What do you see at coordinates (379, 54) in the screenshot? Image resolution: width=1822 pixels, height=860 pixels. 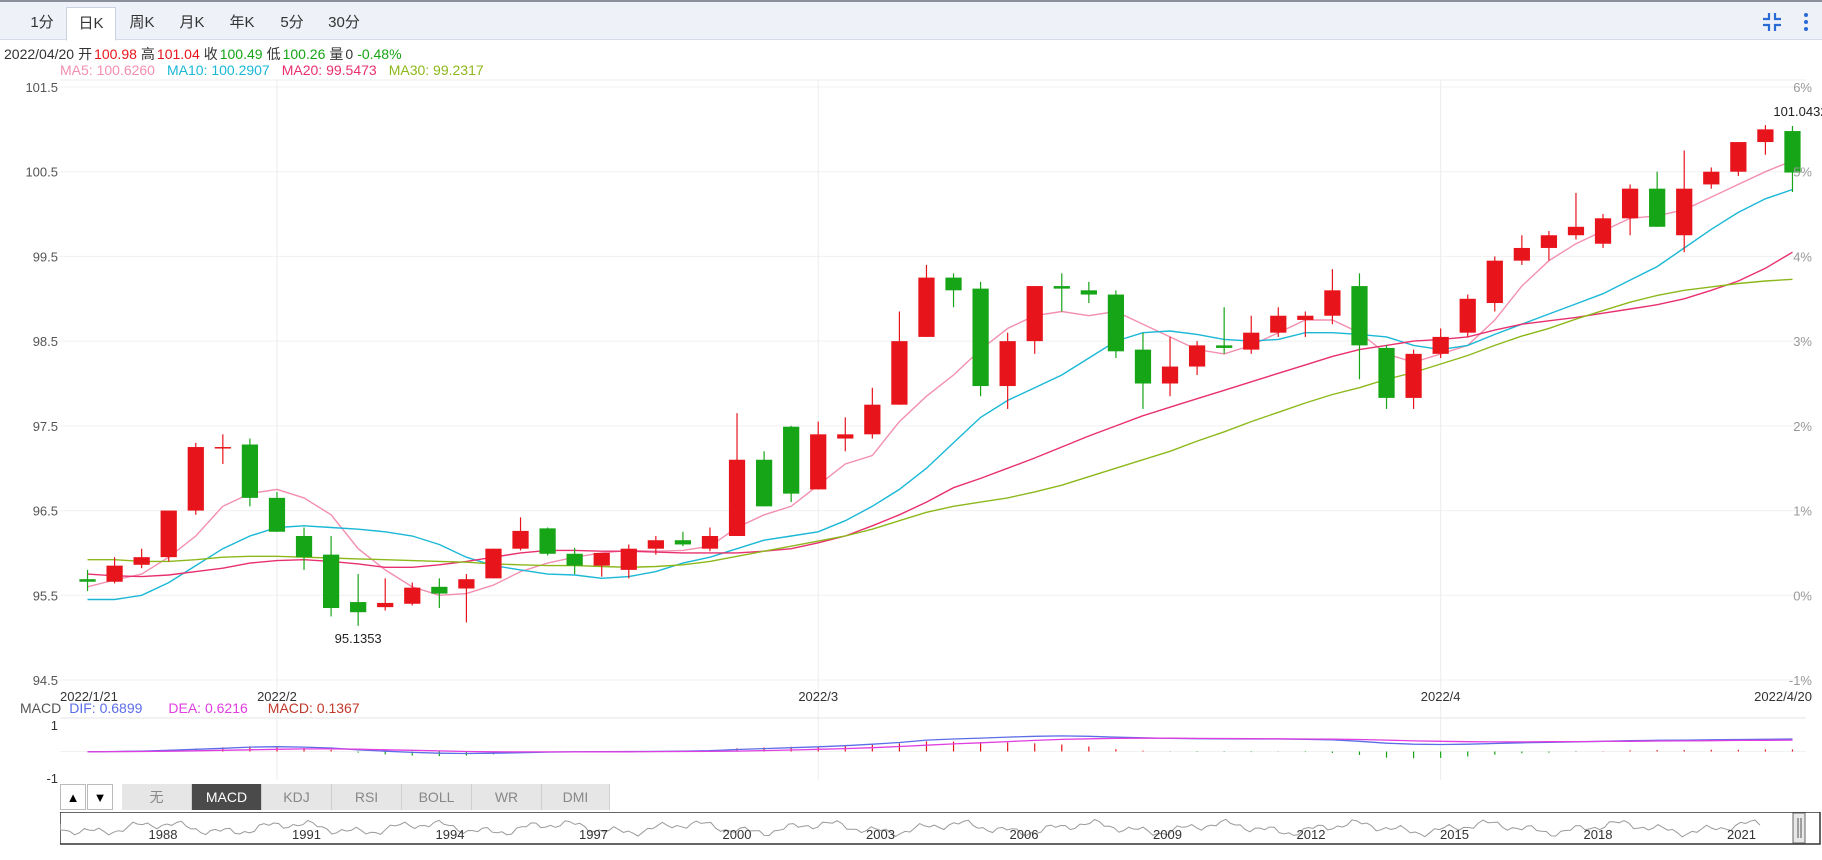 I see `change-value: -0.48%` at bounding box center [379, 54].